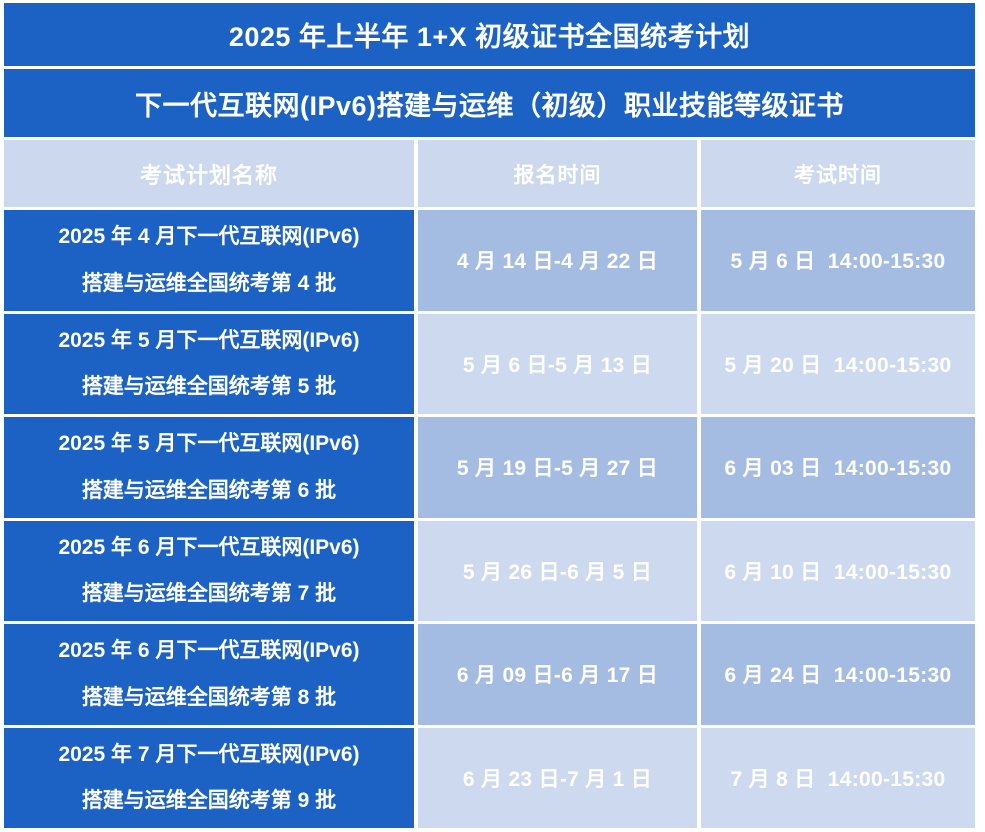 The image size is (985, 832). I want to click on plan-name-cell: 2025 年 7 月下一代互联网(IPv6) 搭建与运维全国统考第 9 批, so click(209, 777).